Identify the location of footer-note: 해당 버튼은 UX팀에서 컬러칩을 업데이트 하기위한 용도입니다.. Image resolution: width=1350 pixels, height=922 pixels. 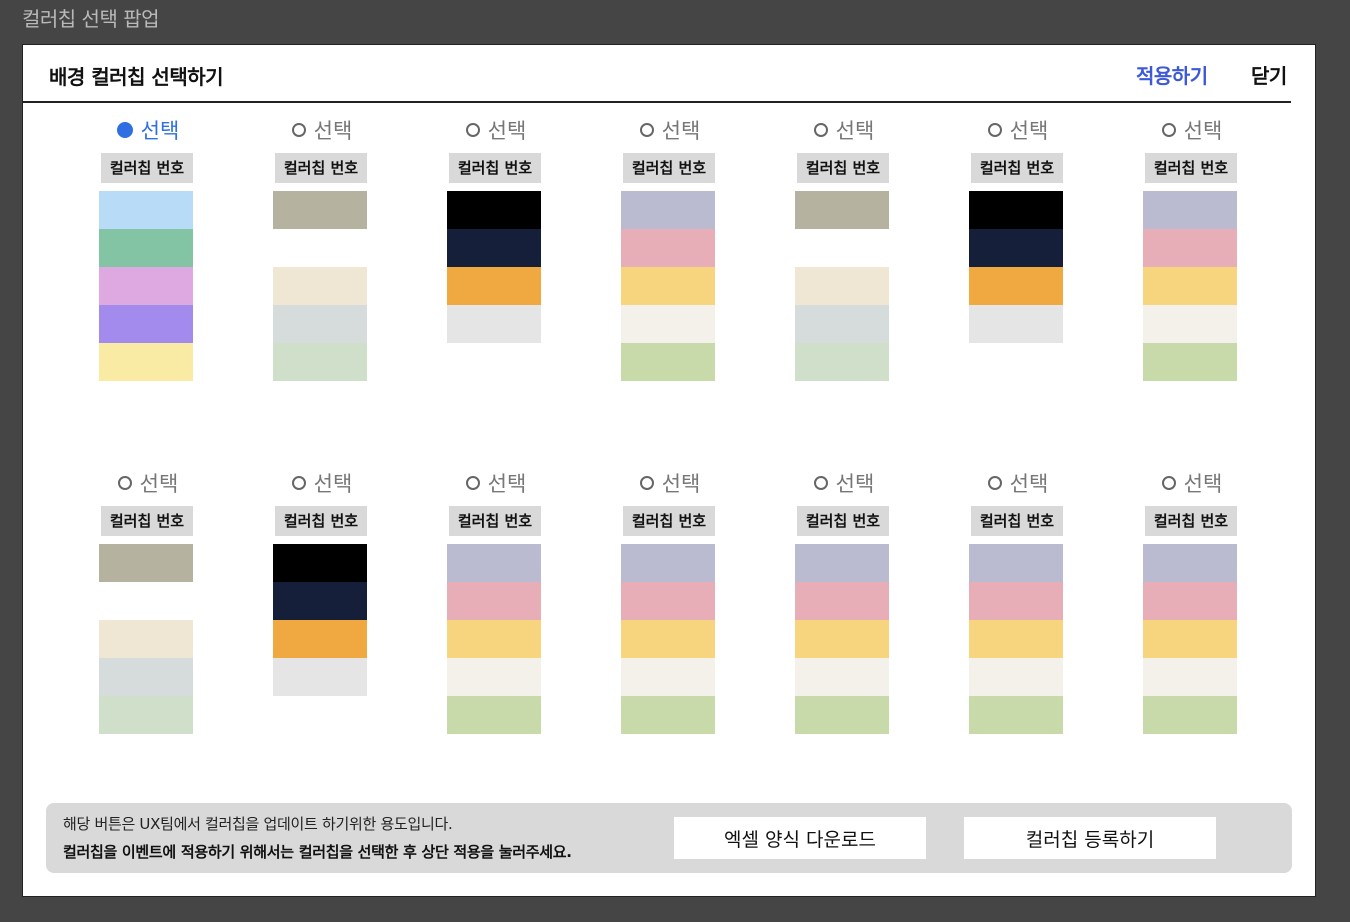
(258, 824).